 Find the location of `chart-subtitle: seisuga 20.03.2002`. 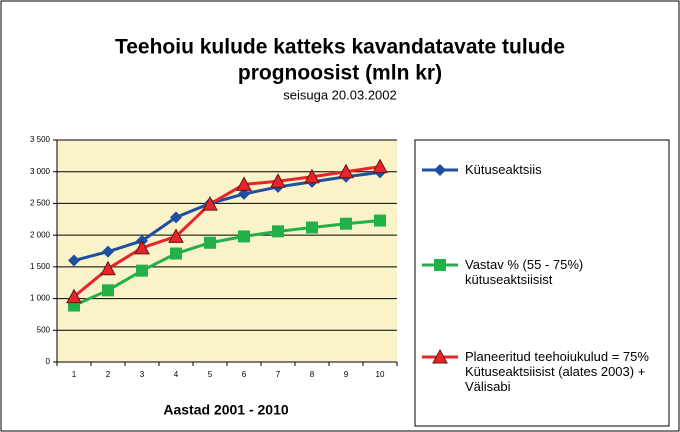

chart-subtitle: seisuga 20.03.2002 is located at coordinates (339, 94).